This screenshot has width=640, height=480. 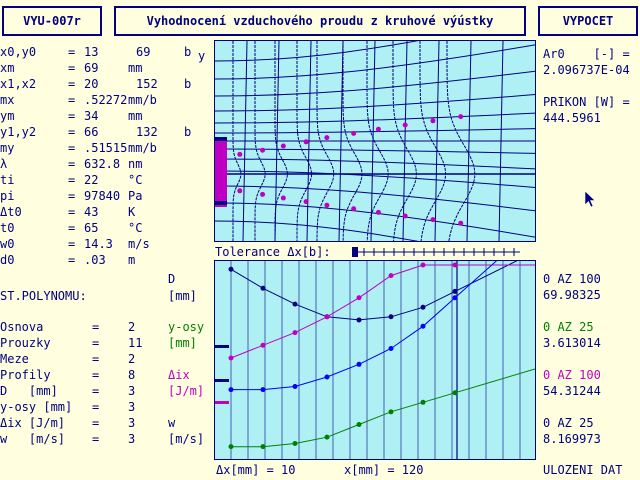 What do you see at coordinates (443, 252) in the screenshot?
I see `tolerance-slider` at bounding box center [443, 252].